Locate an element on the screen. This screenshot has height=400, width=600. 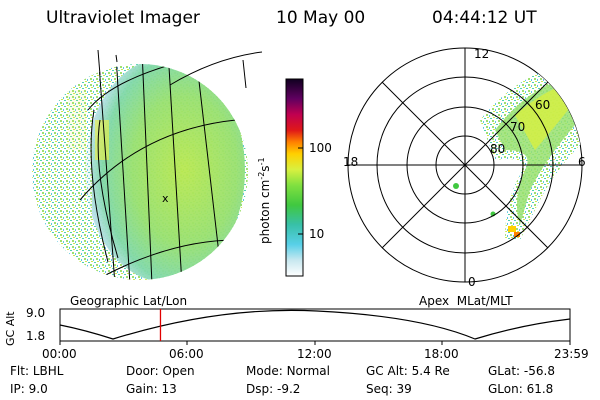
mlt-label-top: 12 is located at coordinates (482, 54).